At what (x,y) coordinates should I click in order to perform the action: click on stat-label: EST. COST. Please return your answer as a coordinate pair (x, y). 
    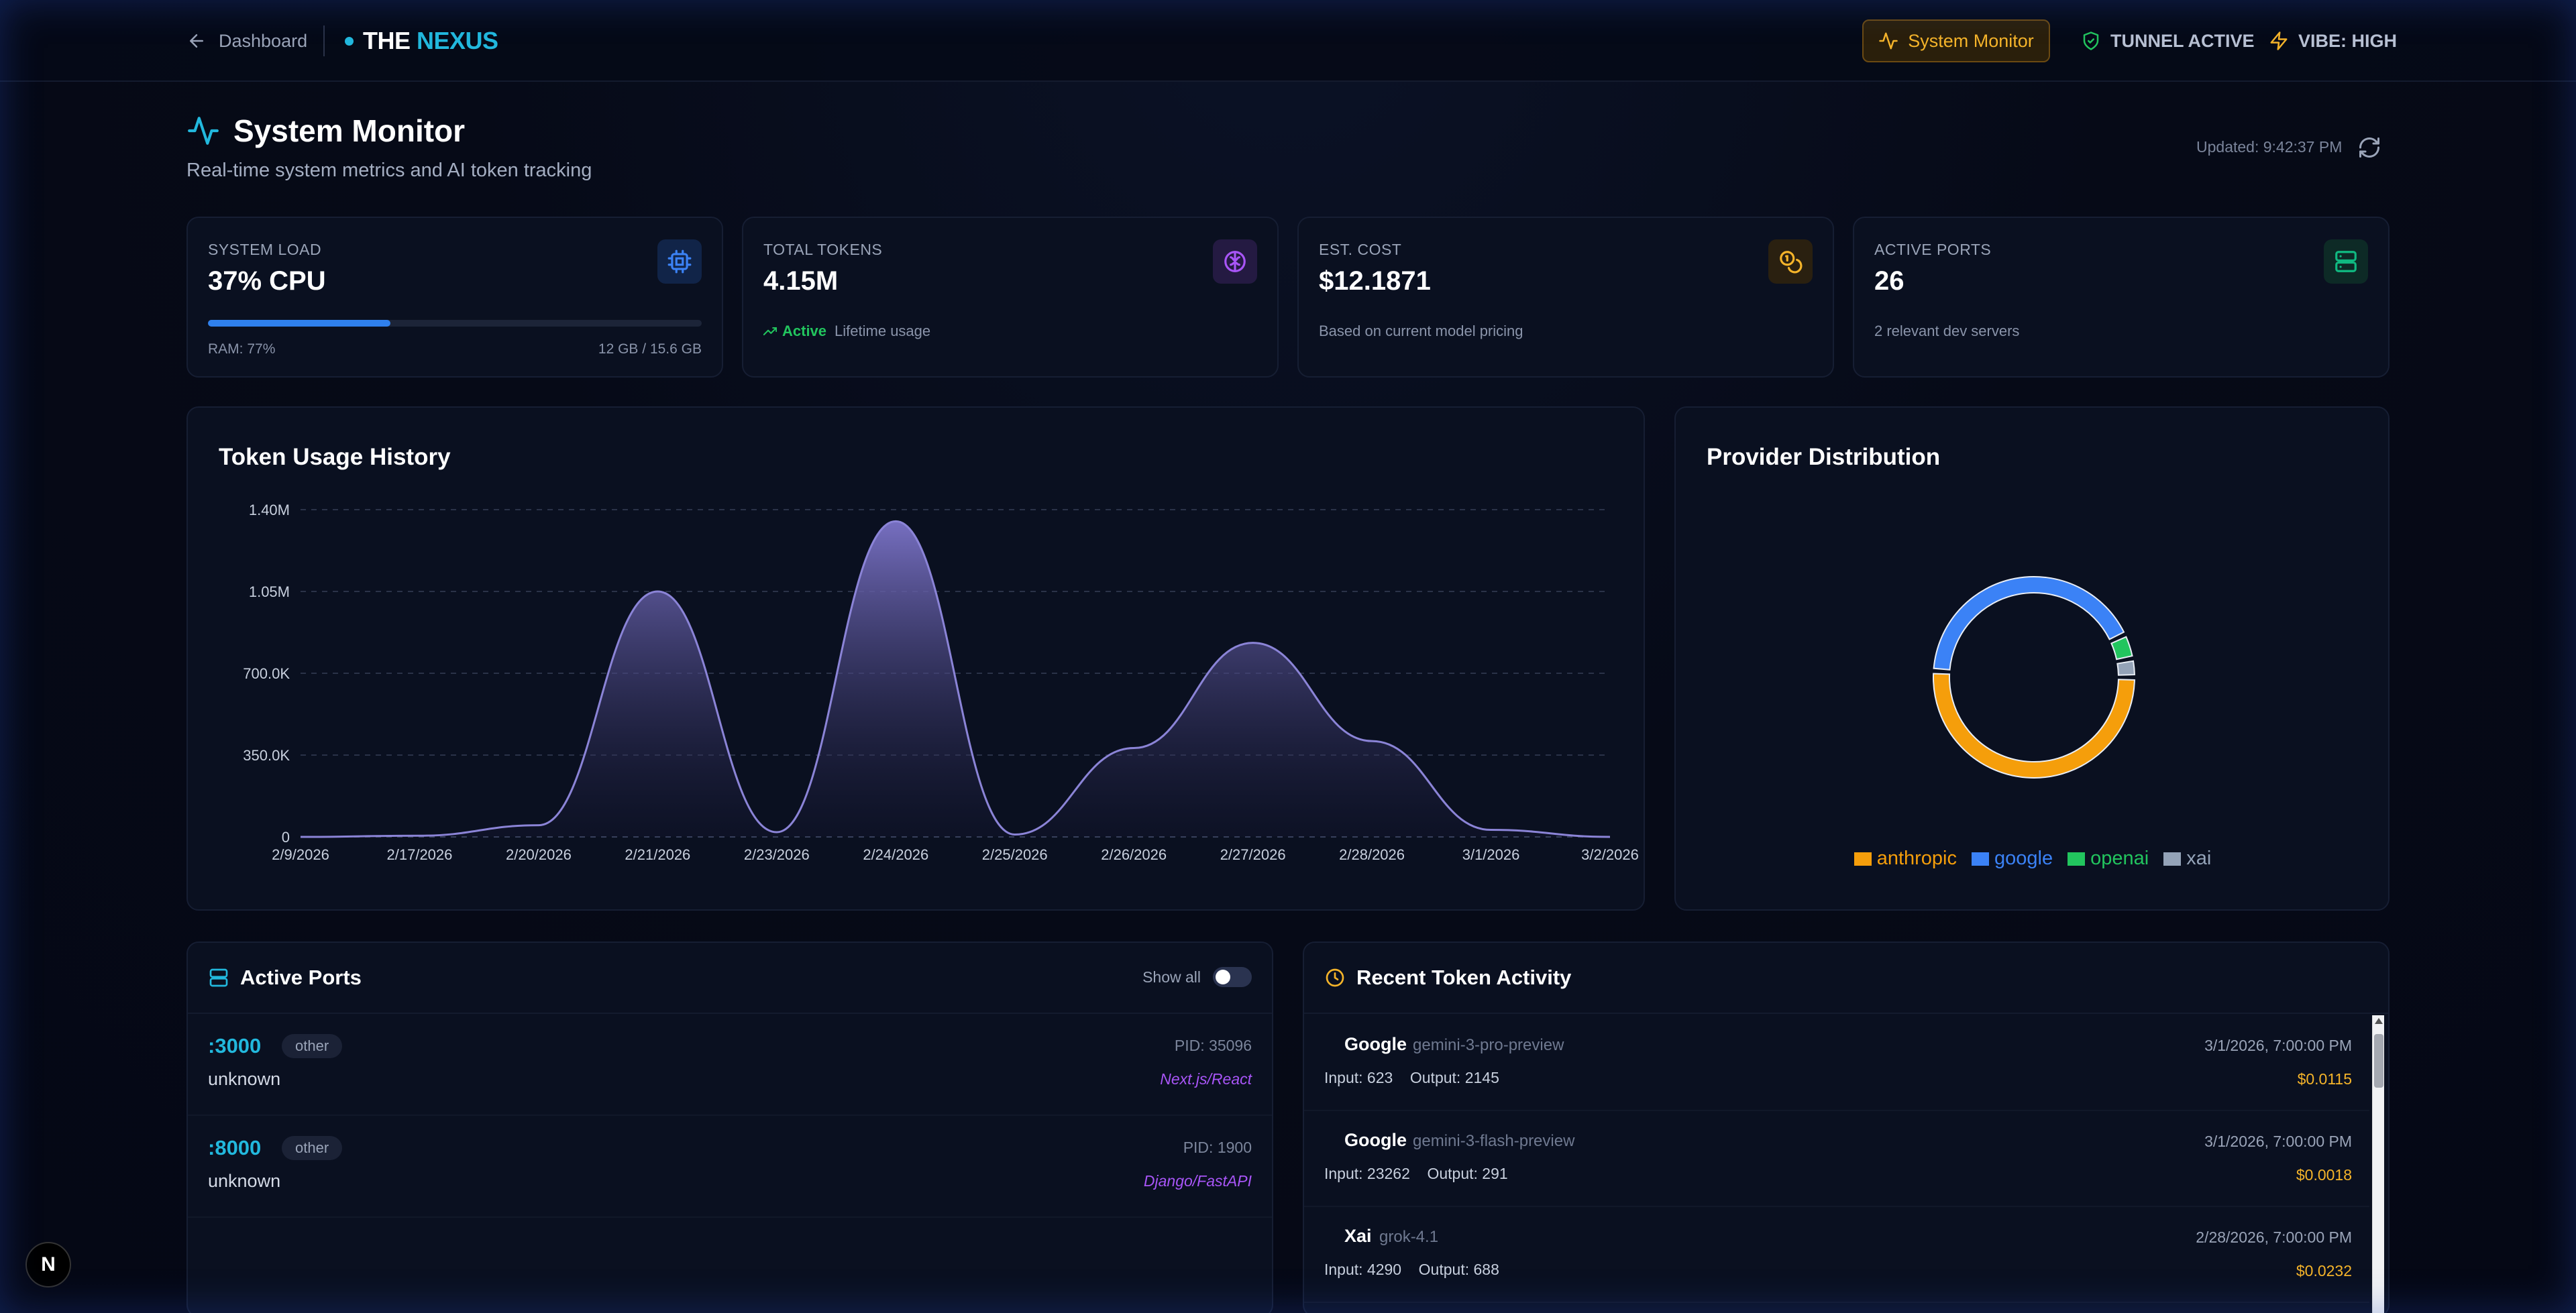
    Looking at the image, I should click on (1360, 249).